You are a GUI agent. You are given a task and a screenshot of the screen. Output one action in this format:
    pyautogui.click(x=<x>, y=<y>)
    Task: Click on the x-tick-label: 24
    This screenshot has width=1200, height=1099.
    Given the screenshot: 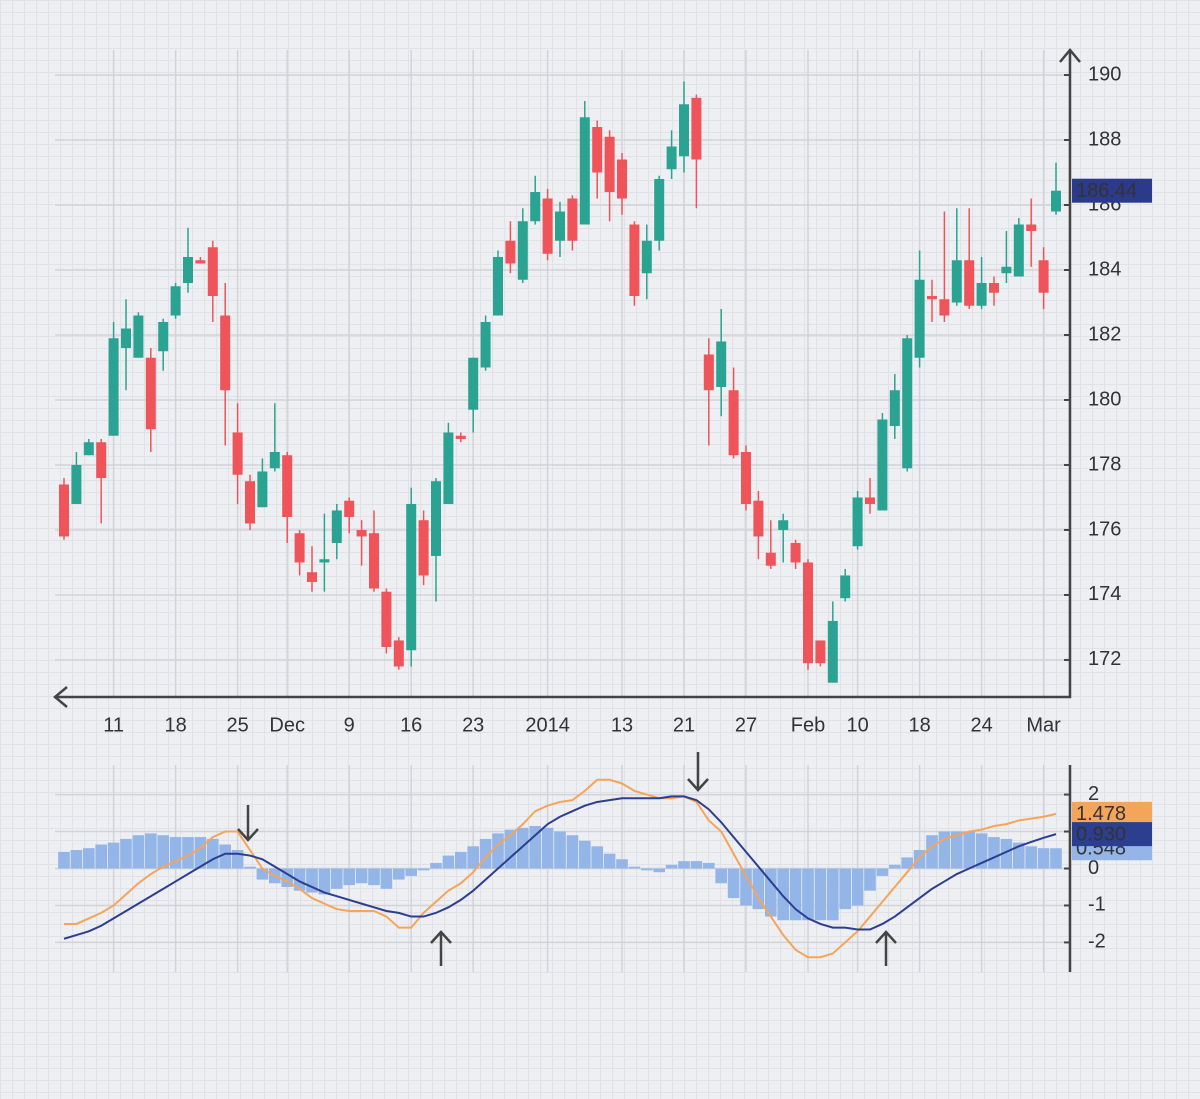 What is the action you would take?
    pyautogui.click(x=981, y=725)
    